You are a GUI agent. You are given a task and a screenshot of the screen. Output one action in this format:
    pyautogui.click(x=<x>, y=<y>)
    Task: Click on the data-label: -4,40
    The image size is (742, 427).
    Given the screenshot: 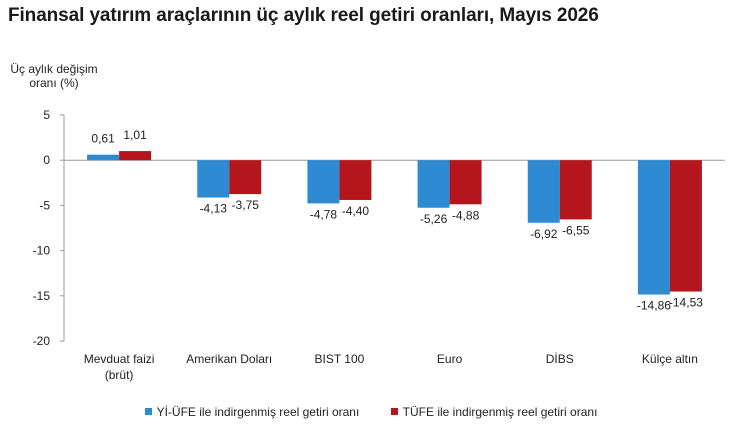 What is the action you would take?
    pyautogui.click(x=356, y=211)
    